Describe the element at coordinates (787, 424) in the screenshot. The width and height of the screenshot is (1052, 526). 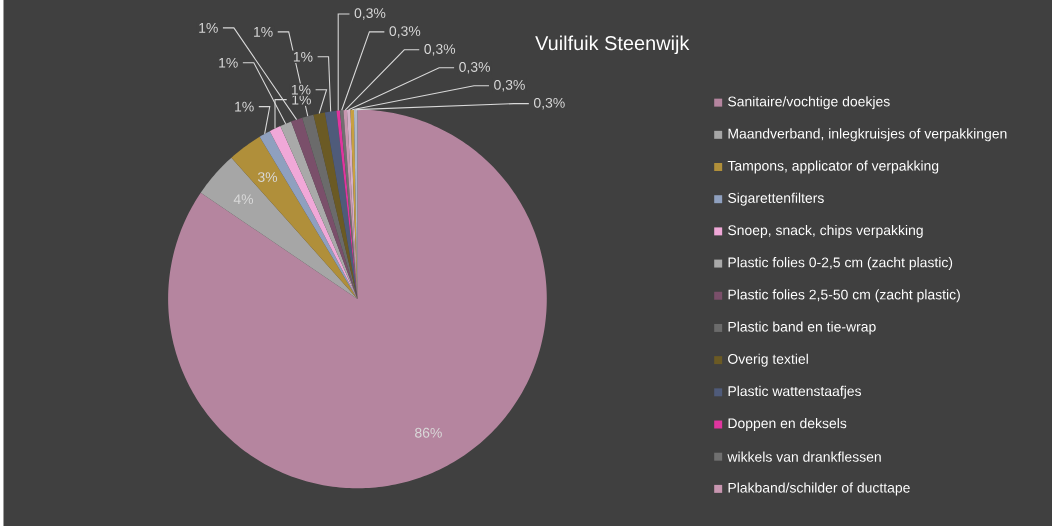
I see `legend-label: Doppen en deksels` at that location.